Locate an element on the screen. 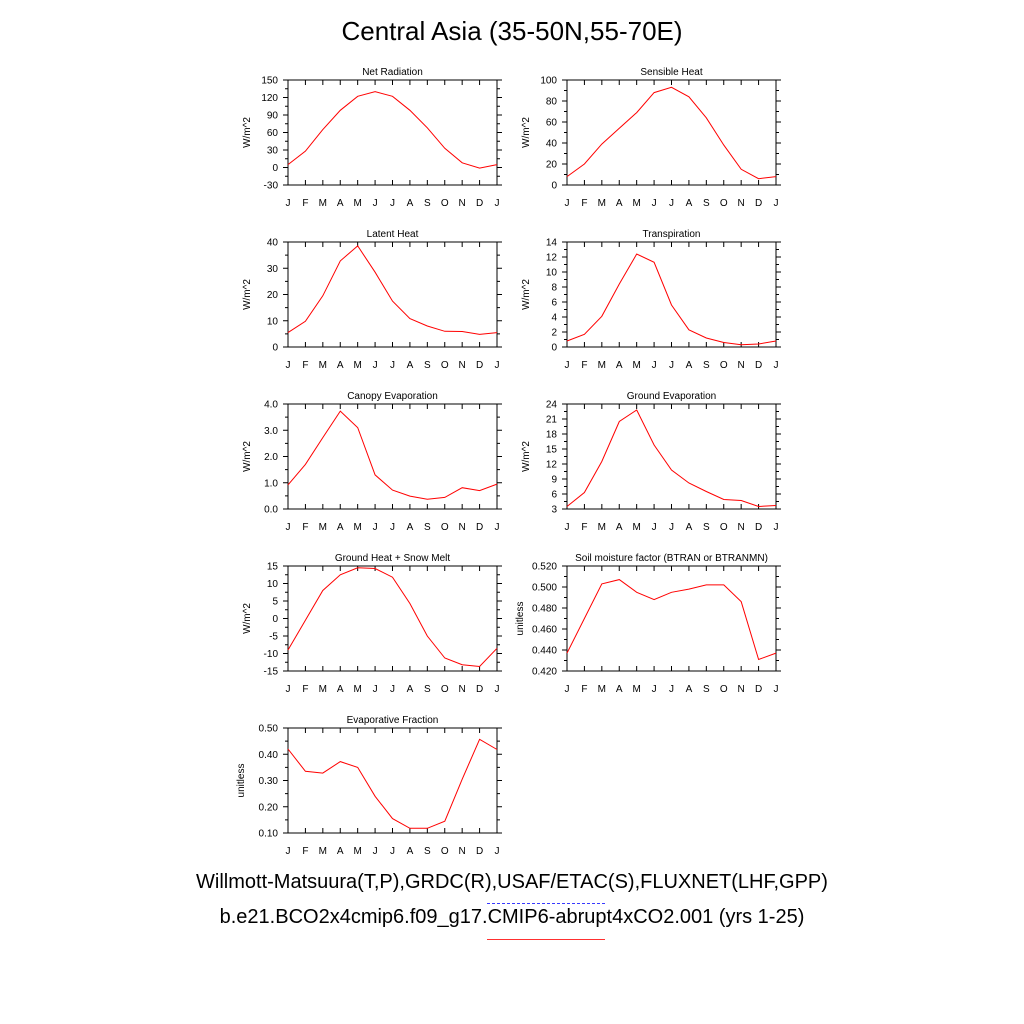  y-tick-label: -5 is located at coordinates (273, 637).